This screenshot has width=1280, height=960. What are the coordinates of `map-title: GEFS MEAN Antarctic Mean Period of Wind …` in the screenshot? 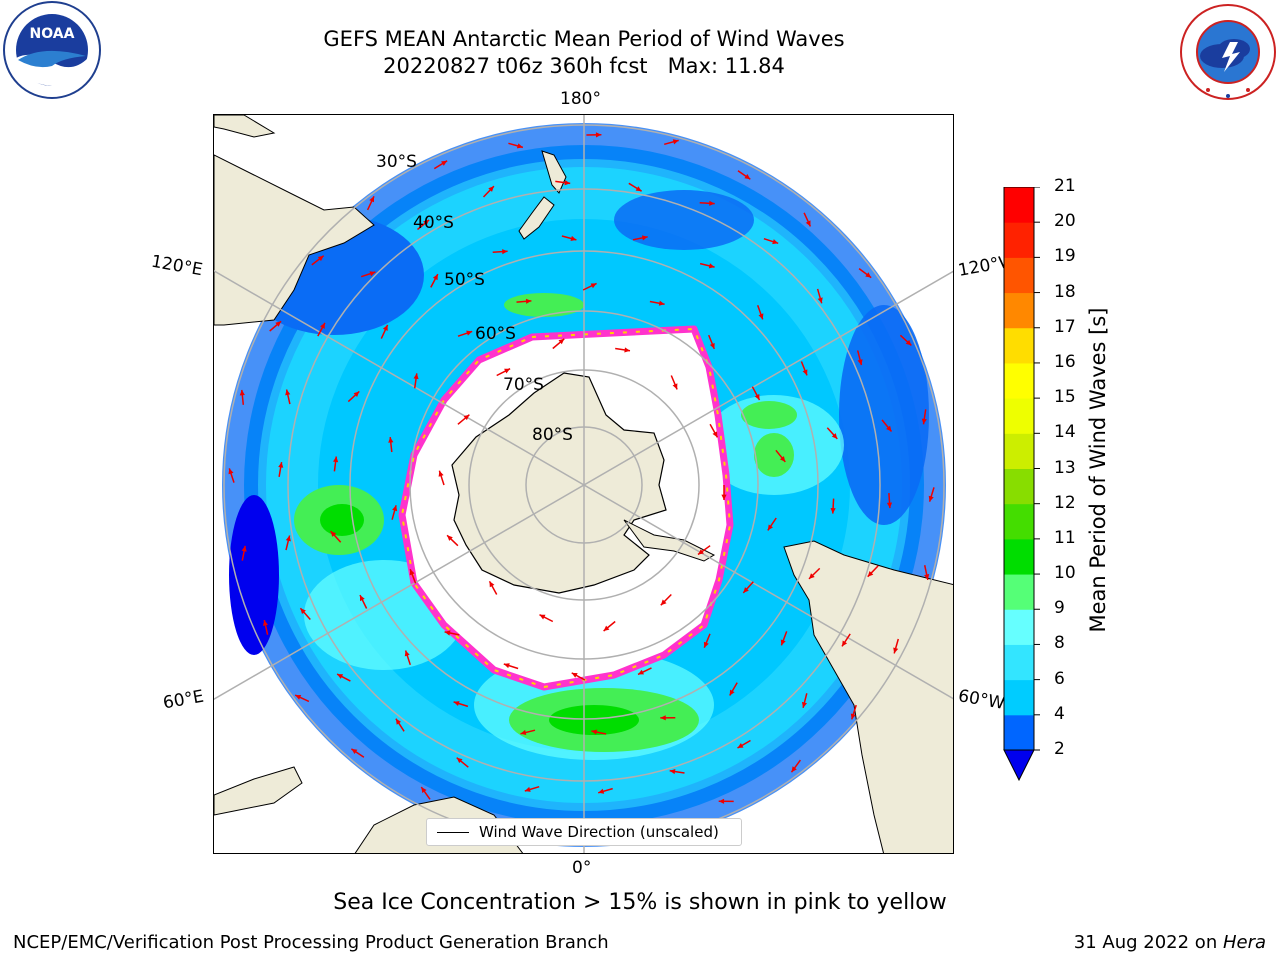 It's located at (584, 39).